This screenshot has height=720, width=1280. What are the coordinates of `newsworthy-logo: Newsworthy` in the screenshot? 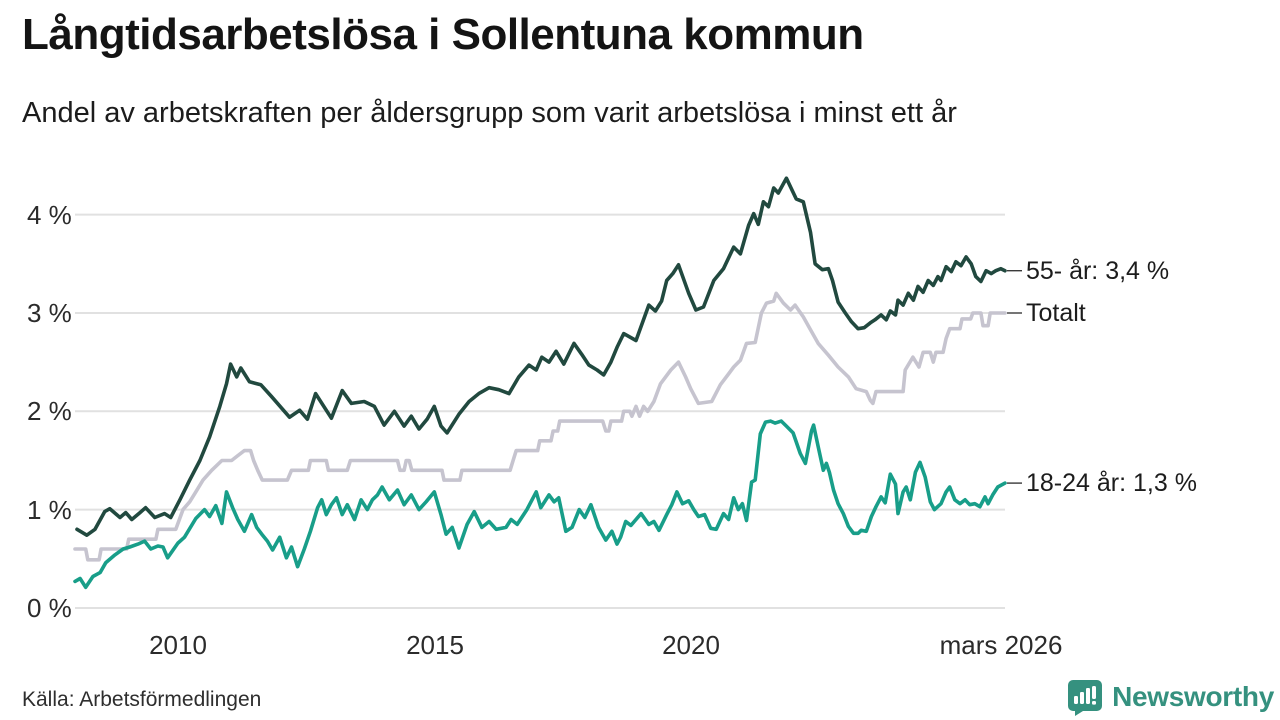 It's located at (1170, 697).